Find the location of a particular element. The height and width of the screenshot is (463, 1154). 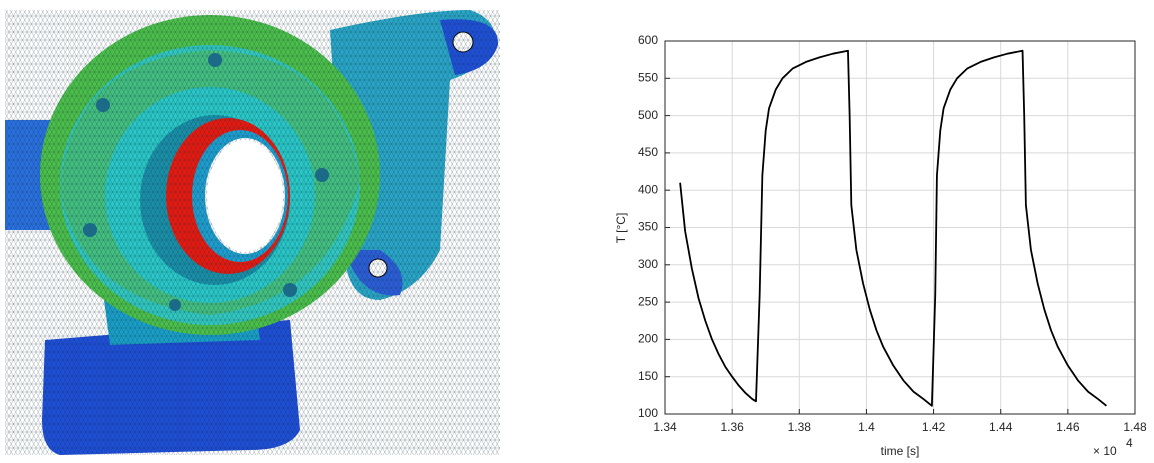

y-tick-label: 200 is located at coordinates (648, 339).